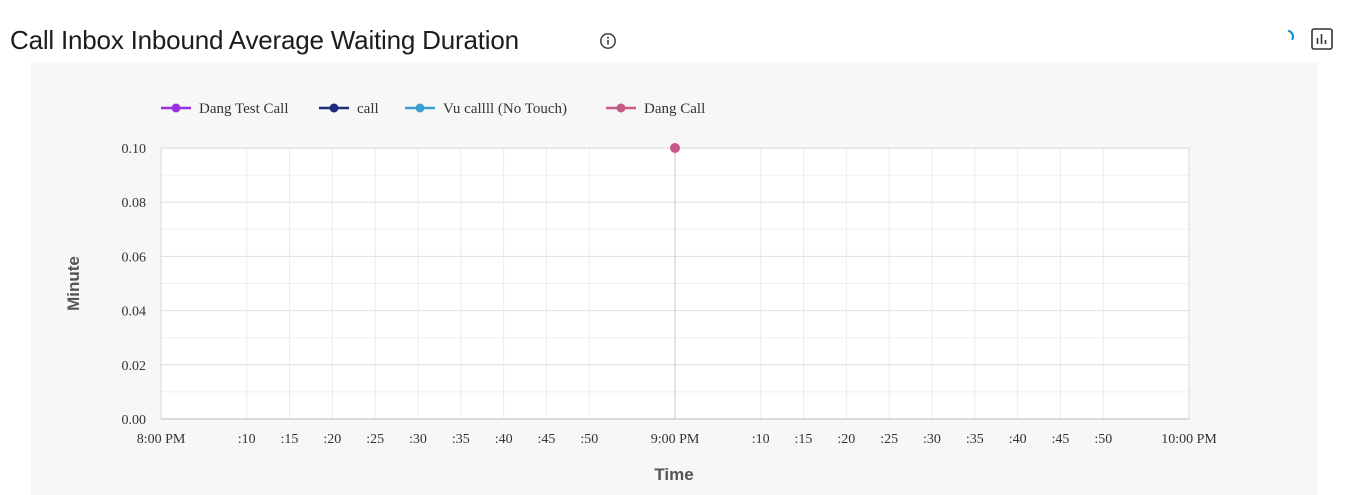 The width and height of the screenshot is (1350, 495). I want to click on legend-label: Dang Call, so click(674, 109).